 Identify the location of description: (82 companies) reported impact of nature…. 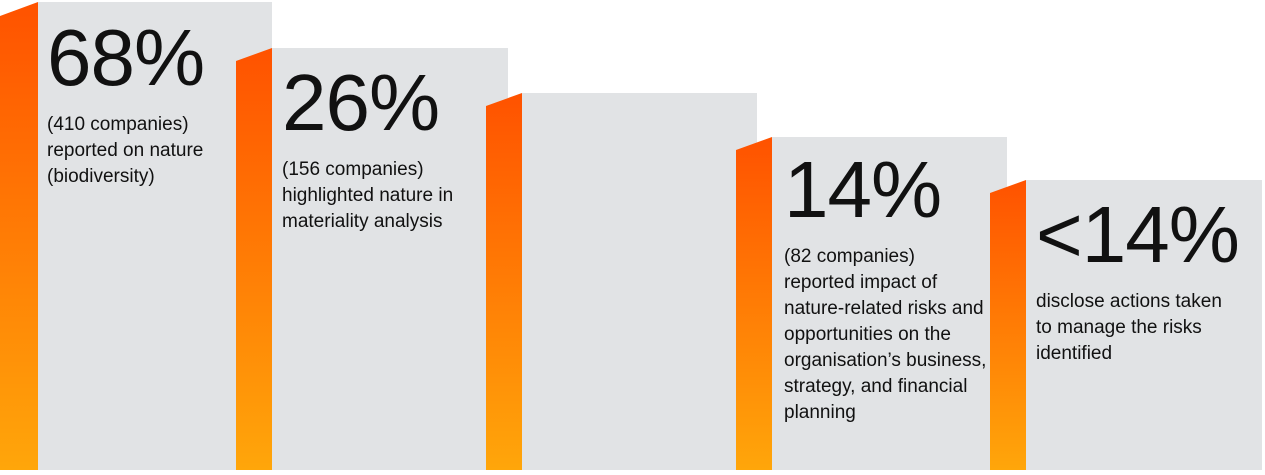
(885, 334).